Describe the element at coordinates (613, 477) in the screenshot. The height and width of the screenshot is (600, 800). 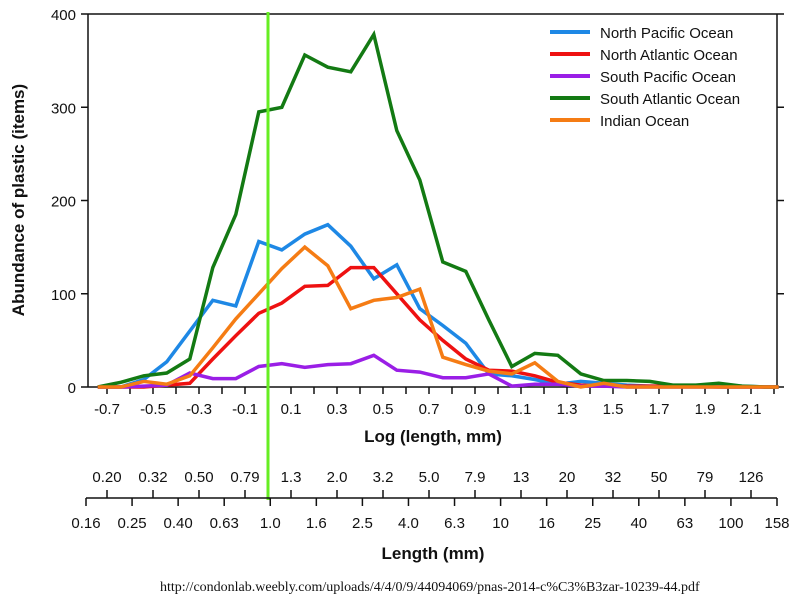
I see `length-upper-tick-label: 32` at that location.